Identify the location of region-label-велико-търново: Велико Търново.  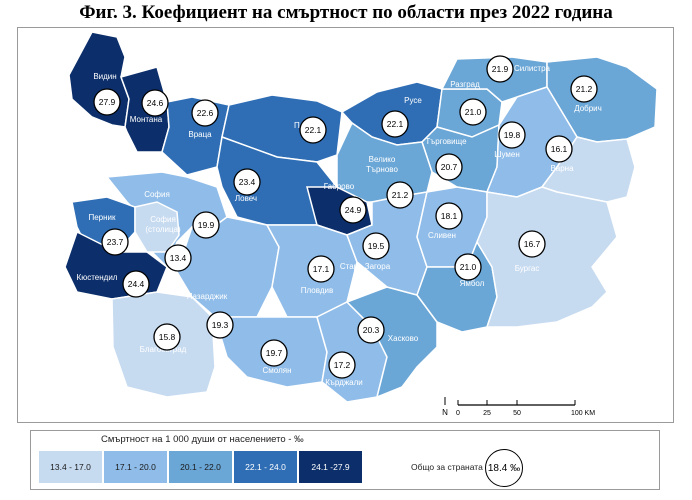
(382, 164).